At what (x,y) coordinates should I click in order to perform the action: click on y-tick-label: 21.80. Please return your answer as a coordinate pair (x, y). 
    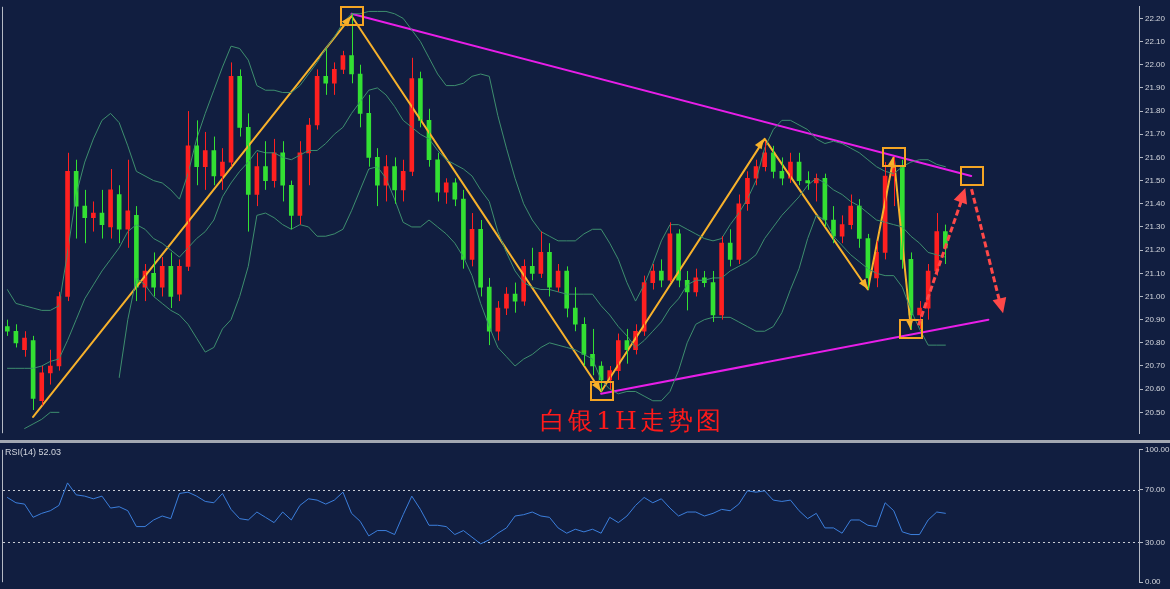
    Looking at the image, I should click on (1155, 111).